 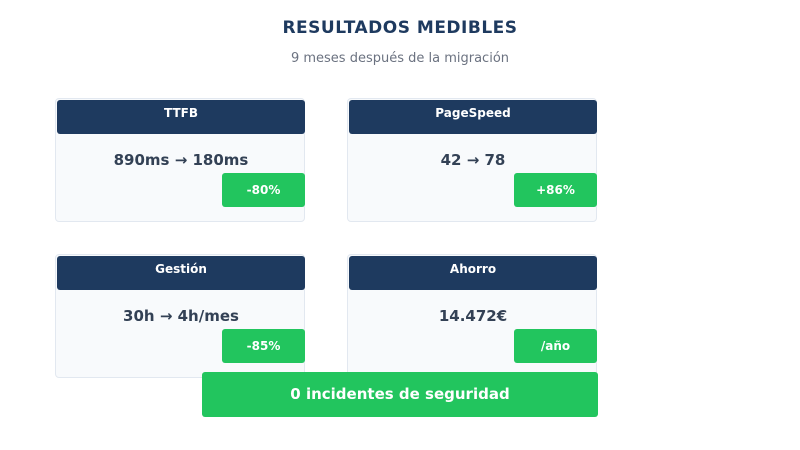 I want to click on card-value: 42 → 78, so click(x=473, y=160).